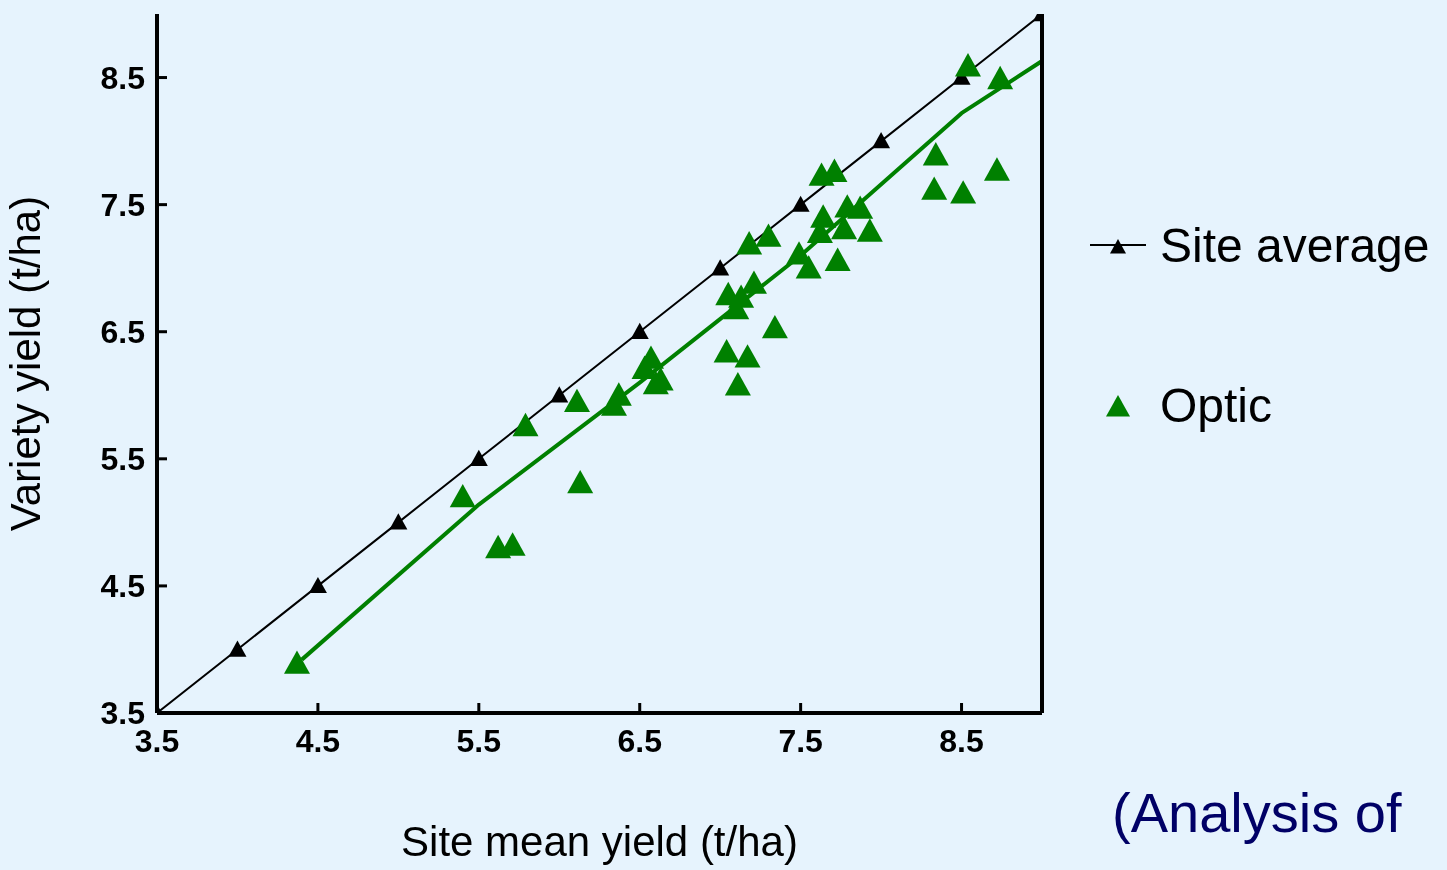  I want to click on y-tick-label: 8.5, so click(122, 77).